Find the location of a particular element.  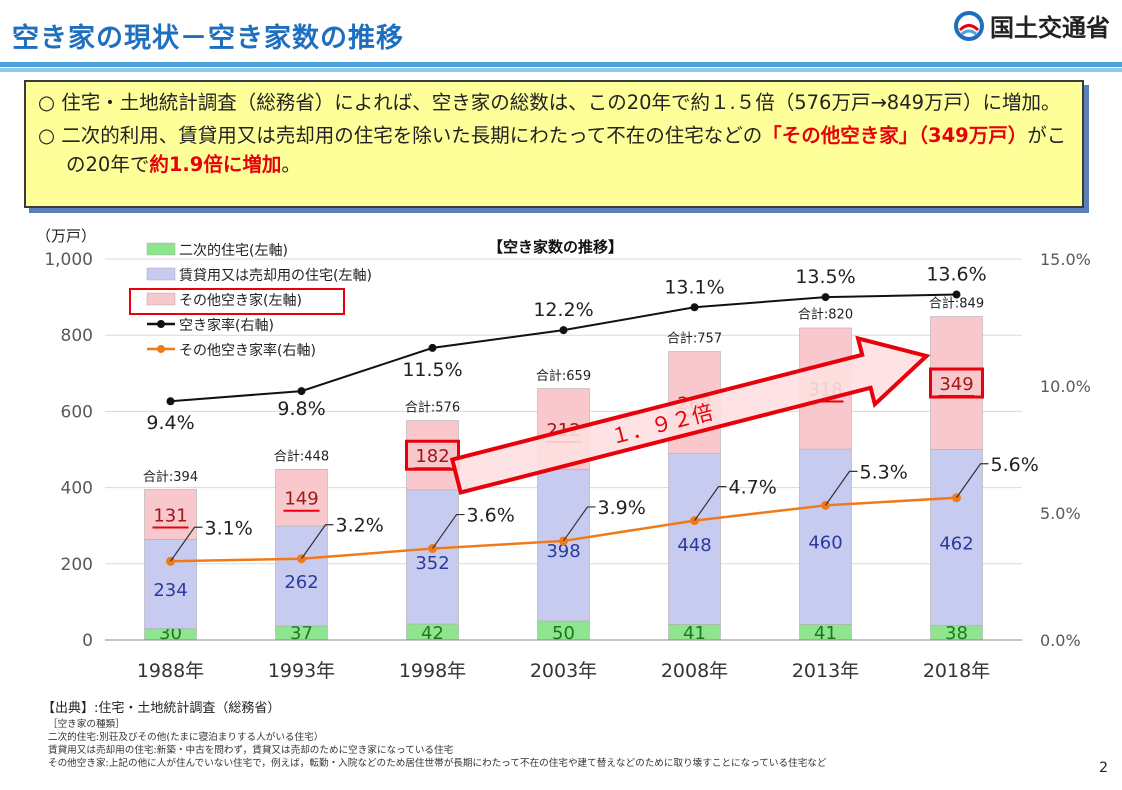

rate-label: 3.9% is located at coordinates (622, 508).